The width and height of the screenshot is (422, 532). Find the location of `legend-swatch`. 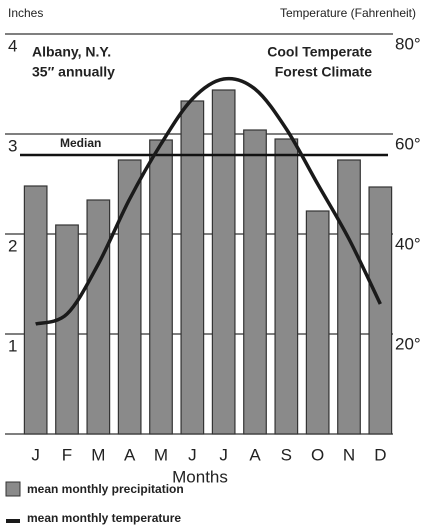

legend-swatch is located at coordinates (13, 489).